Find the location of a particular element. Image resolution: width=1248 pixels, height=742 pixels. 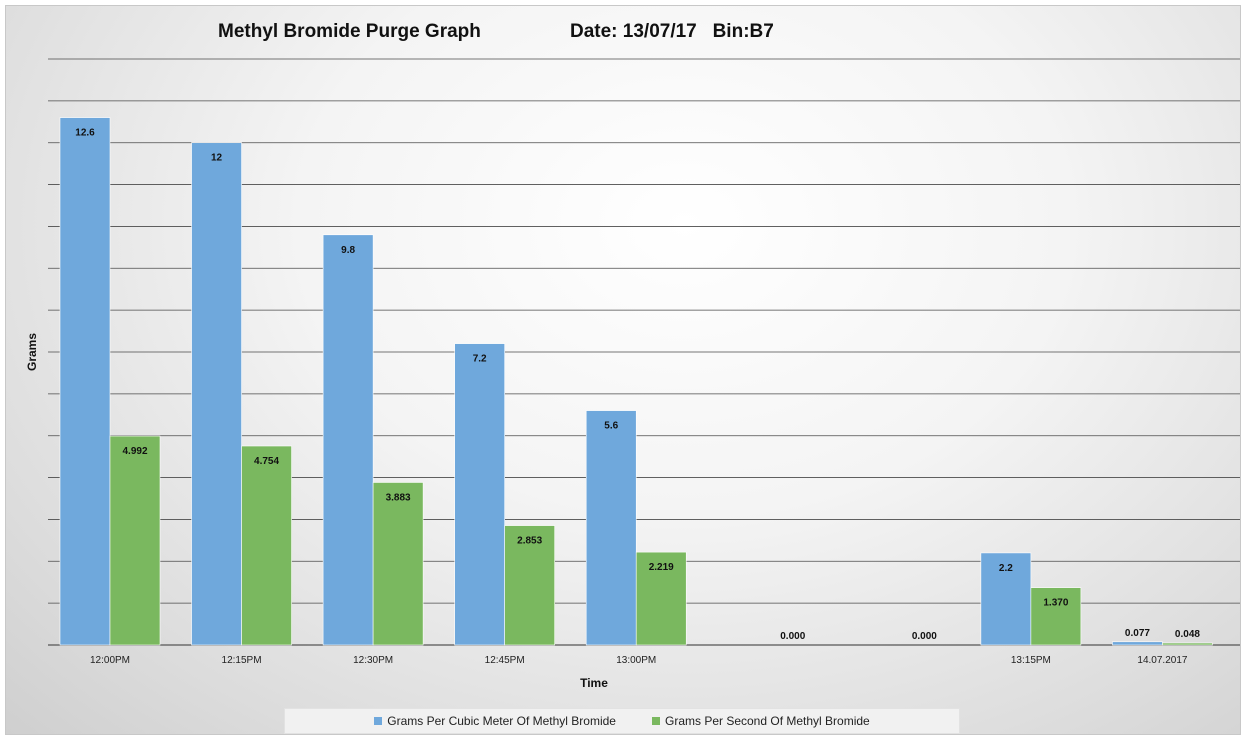

data-label-series-1-7: 2.2 is located at coordinates (1006, 568).